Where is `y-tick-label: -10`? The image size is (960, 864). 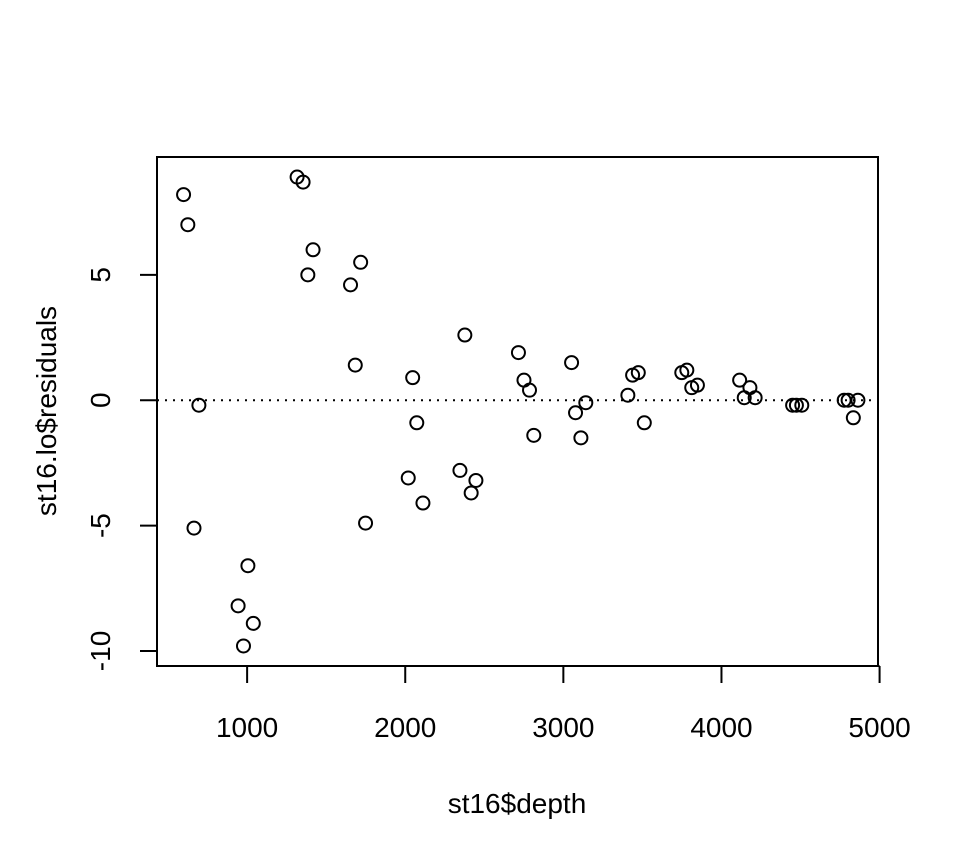 y-tick-label: -10 is located at coordinates (100, 651).